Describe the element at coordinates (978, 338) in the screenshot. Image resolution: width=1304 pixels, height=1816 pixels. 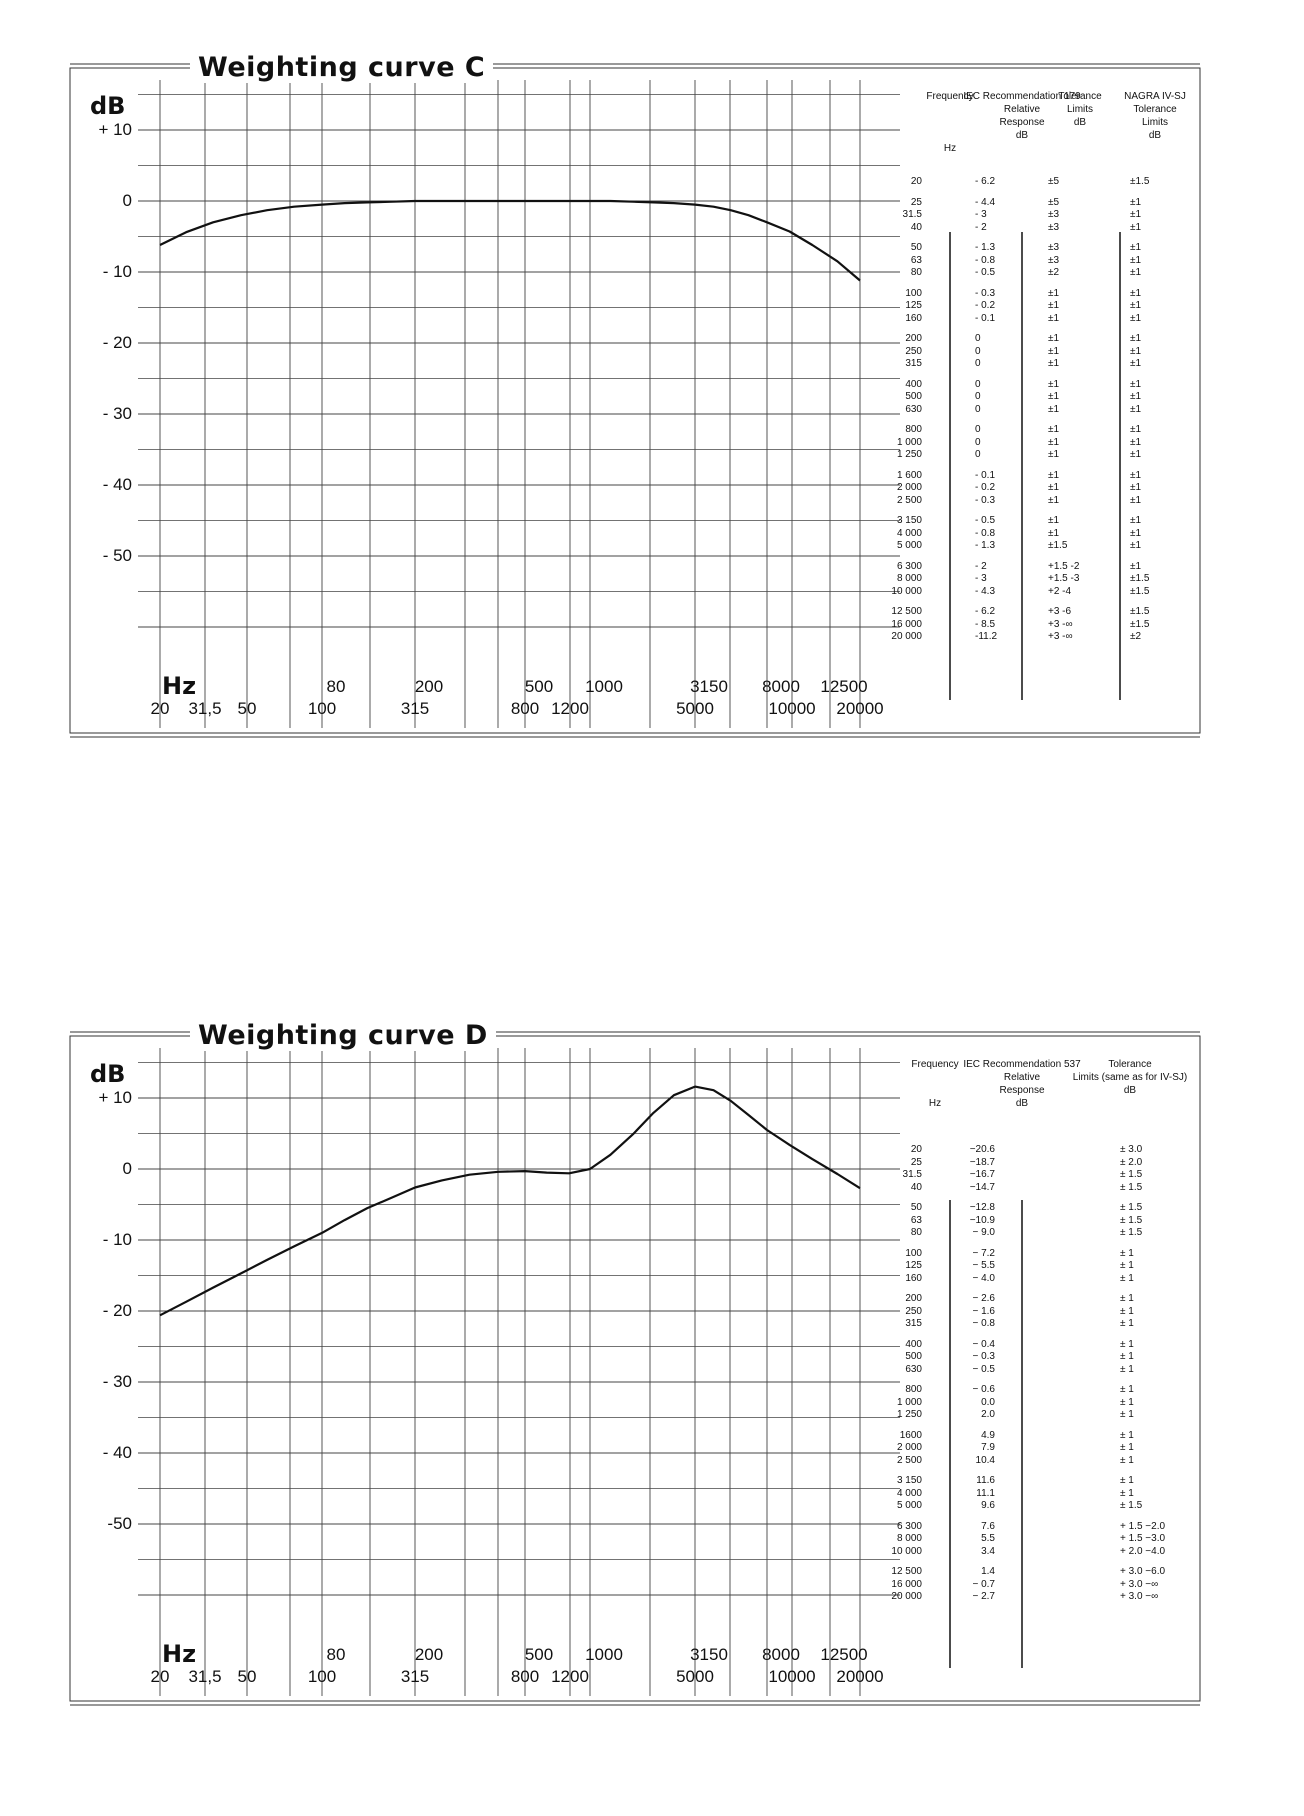
I see `table-cell: 0` at that location.